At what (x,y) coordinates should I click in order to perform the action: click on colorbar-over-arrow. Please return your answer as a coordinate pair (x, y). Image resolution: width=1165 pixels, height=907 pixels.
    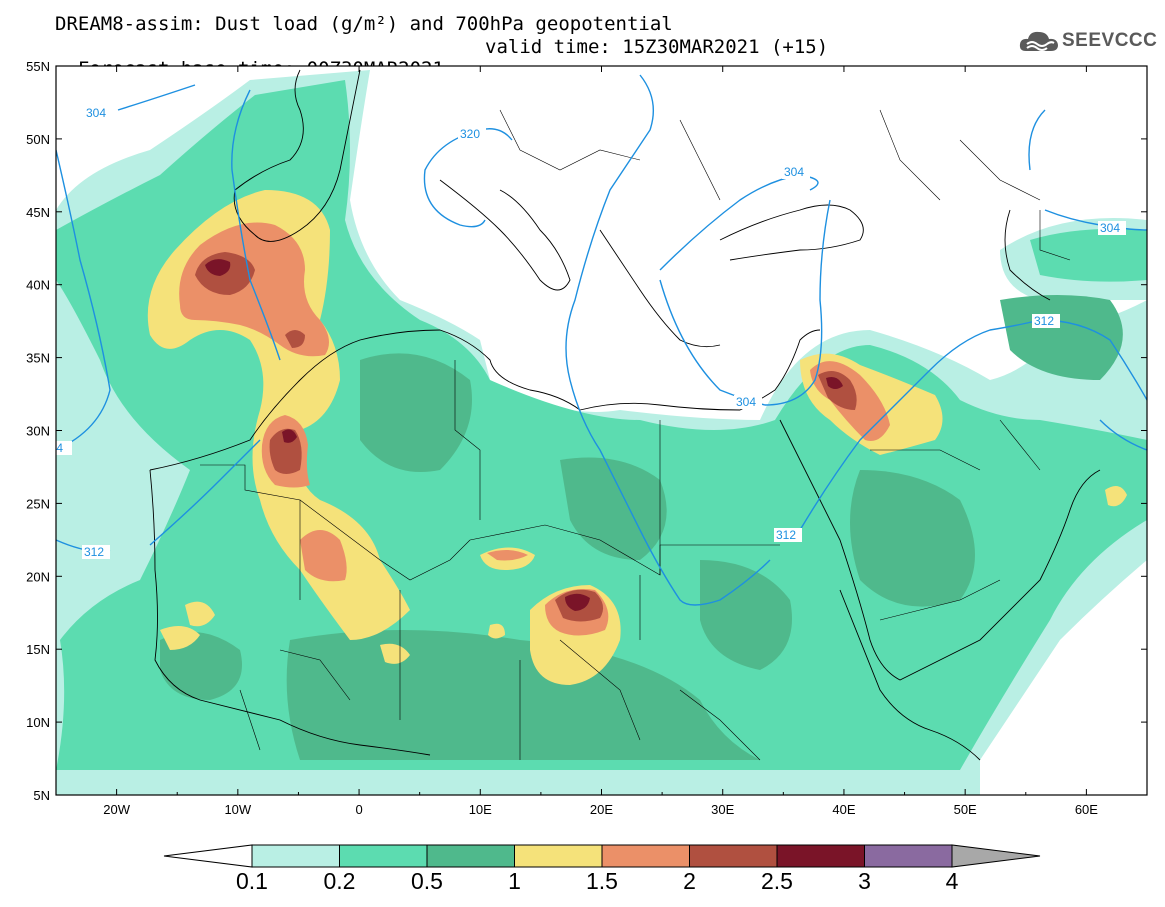
    Looking at the image, I should click on (996, 856).